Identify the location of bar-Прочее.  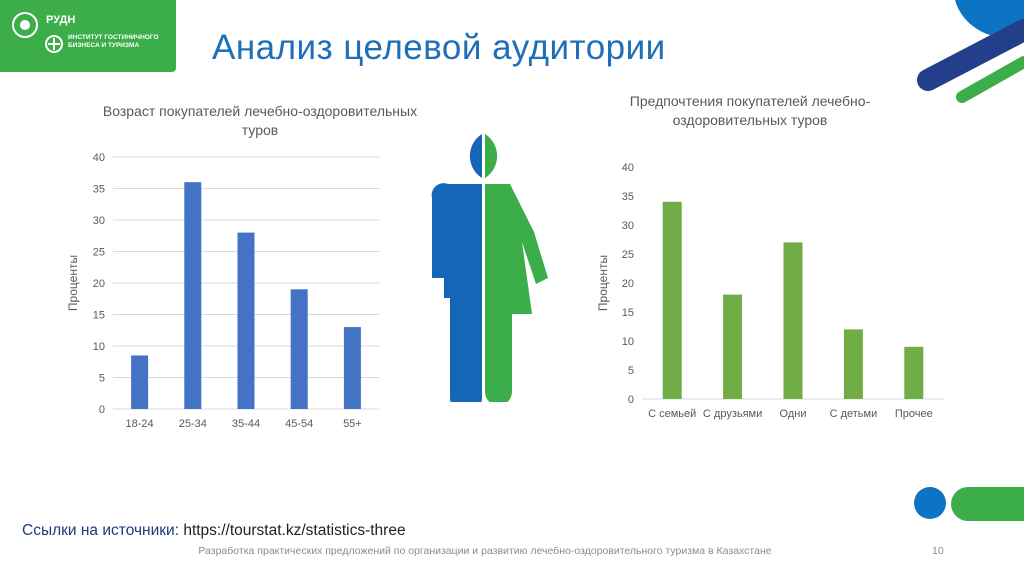
(914, 372).